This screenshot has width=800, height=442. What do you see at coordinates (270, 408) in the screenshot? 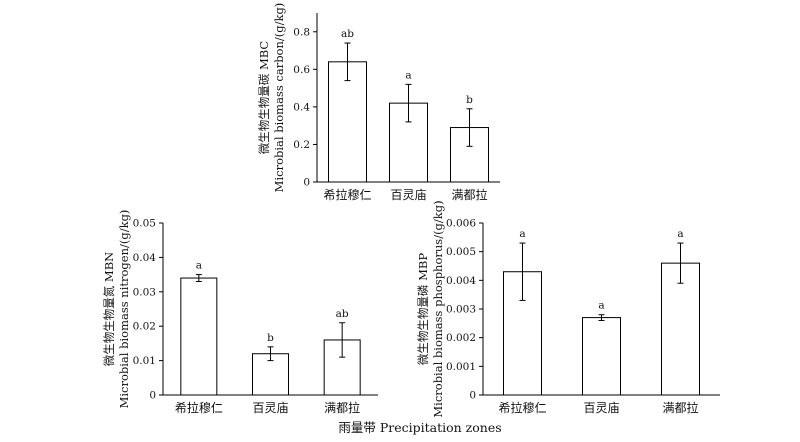
I see `mbn-category-label: 百灵庙` at bounding box center [270, 408].